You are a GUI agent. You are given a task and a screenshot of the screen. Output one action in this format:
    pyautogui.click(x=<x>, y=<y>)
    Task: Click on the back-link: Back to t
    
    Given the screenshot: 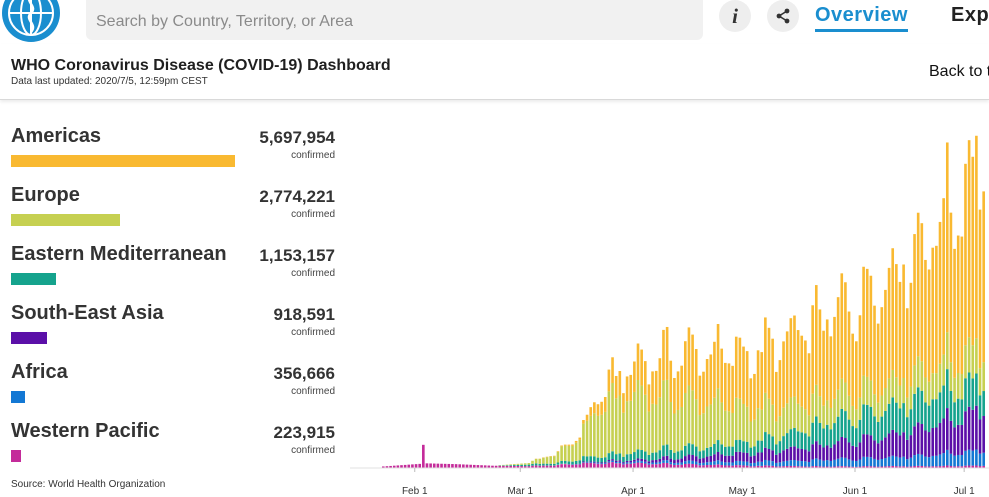 What is the action you would take?
    pyautogui.click(x=959, y=71)
    